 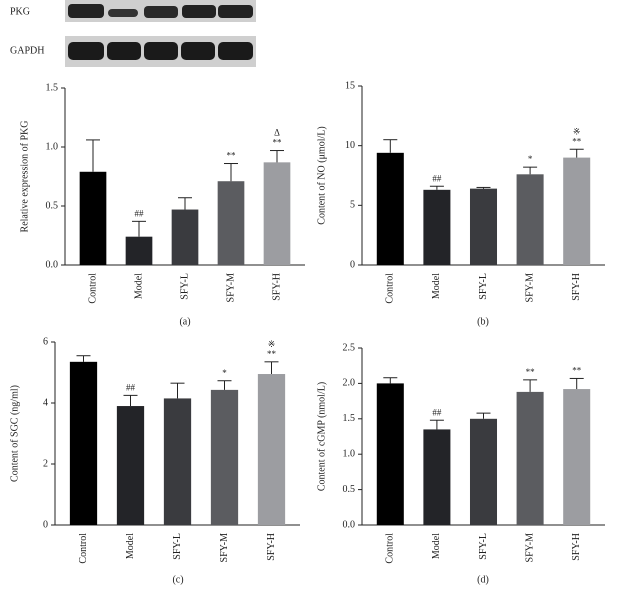 I want to click on y-tick-label: 2, so click(x=45, y=463).